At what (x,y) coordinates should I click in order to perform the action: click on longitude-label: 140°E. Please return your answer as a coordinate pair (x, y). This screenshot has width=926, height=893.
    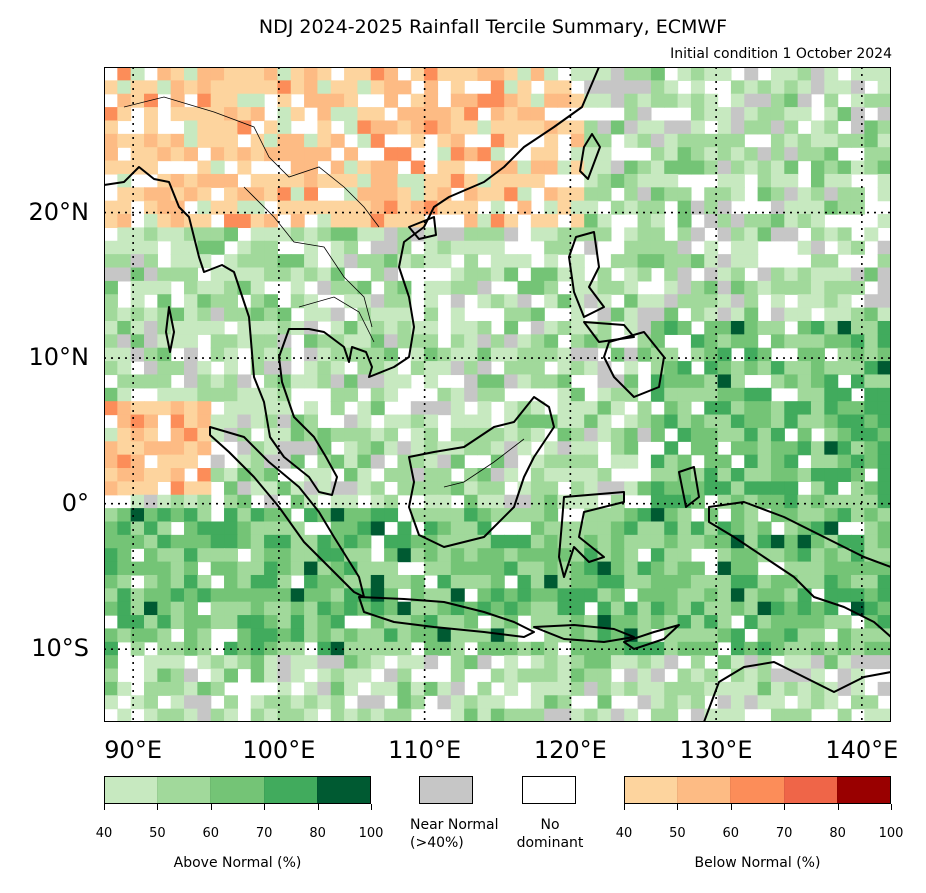
    Looking at the image, I should click on (862, 750).